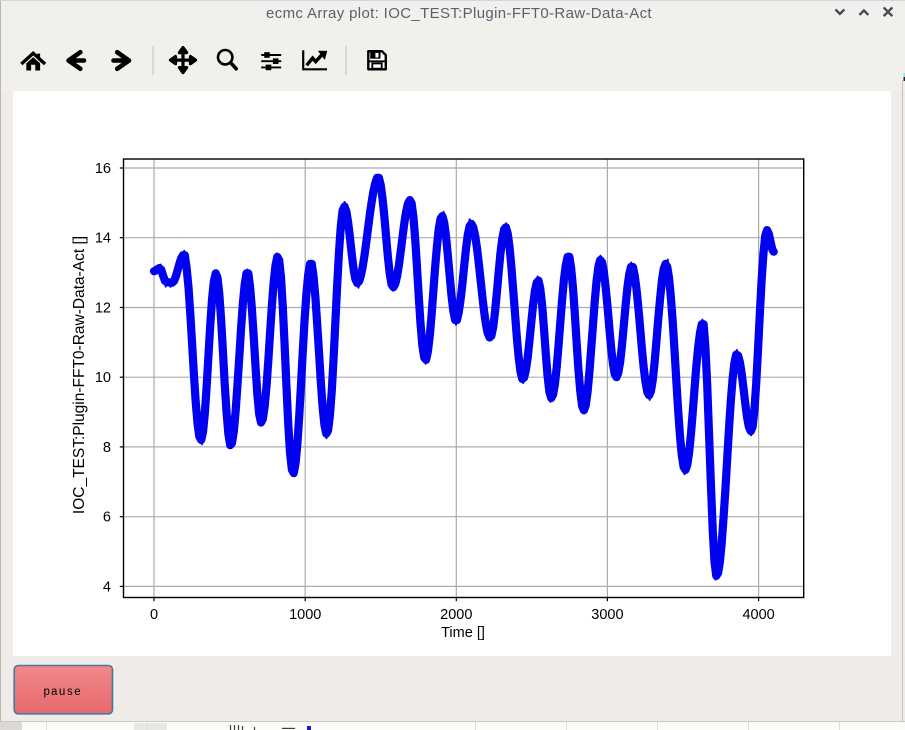  Describe the element at coordinates (107, 518) in the screenshot. I see `svg-text: 6` at that location.